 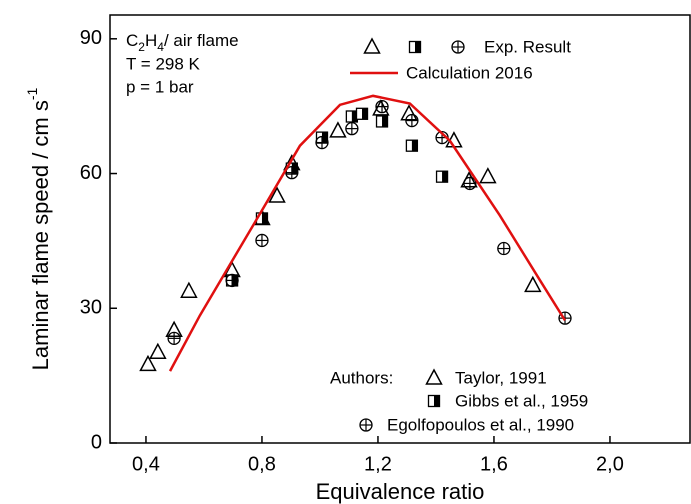 I want to click on annotation-part: 2, so click(x=141, y=47).